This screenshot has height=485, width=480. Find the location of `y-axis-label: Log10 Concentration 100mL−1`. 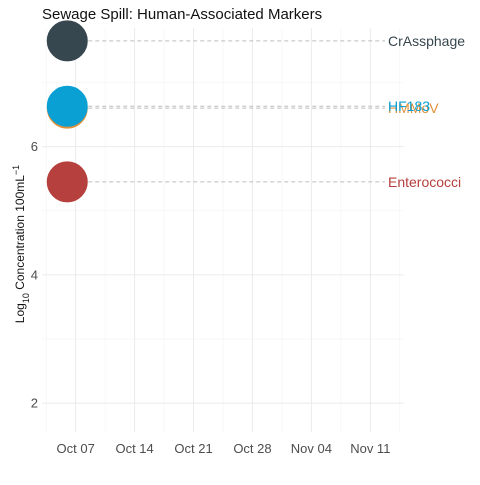

y-axis-label: Log10 Concentration 100mL−1 is located at coordinates (21, 244).